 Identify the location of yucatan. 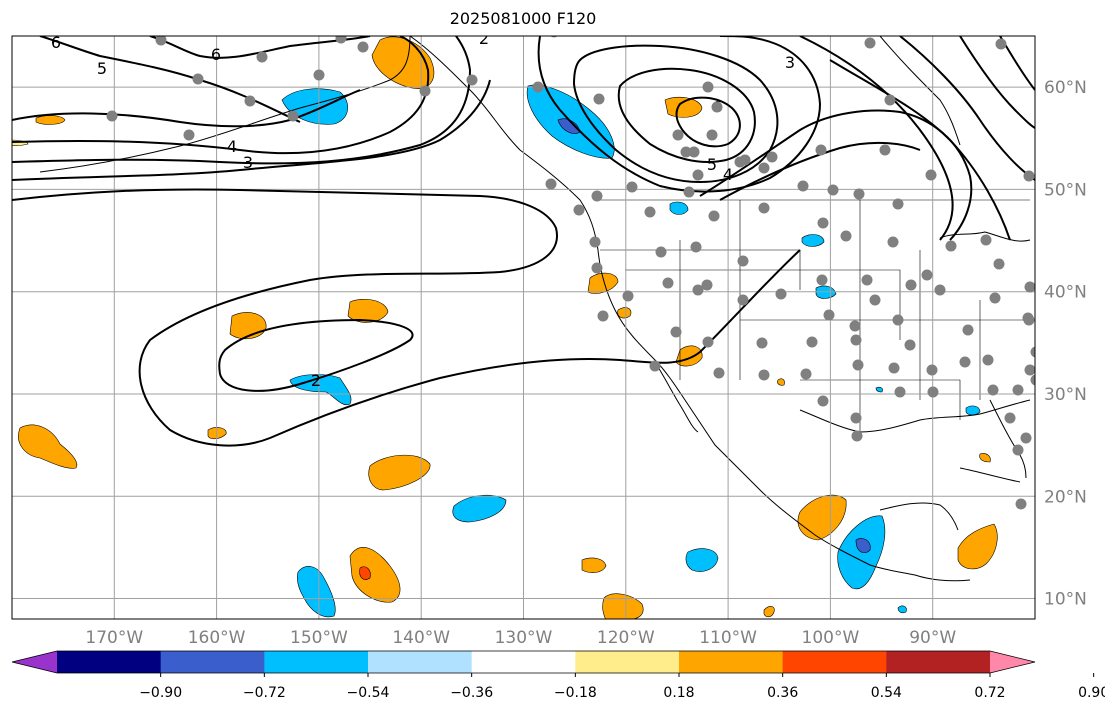
(919, 516).